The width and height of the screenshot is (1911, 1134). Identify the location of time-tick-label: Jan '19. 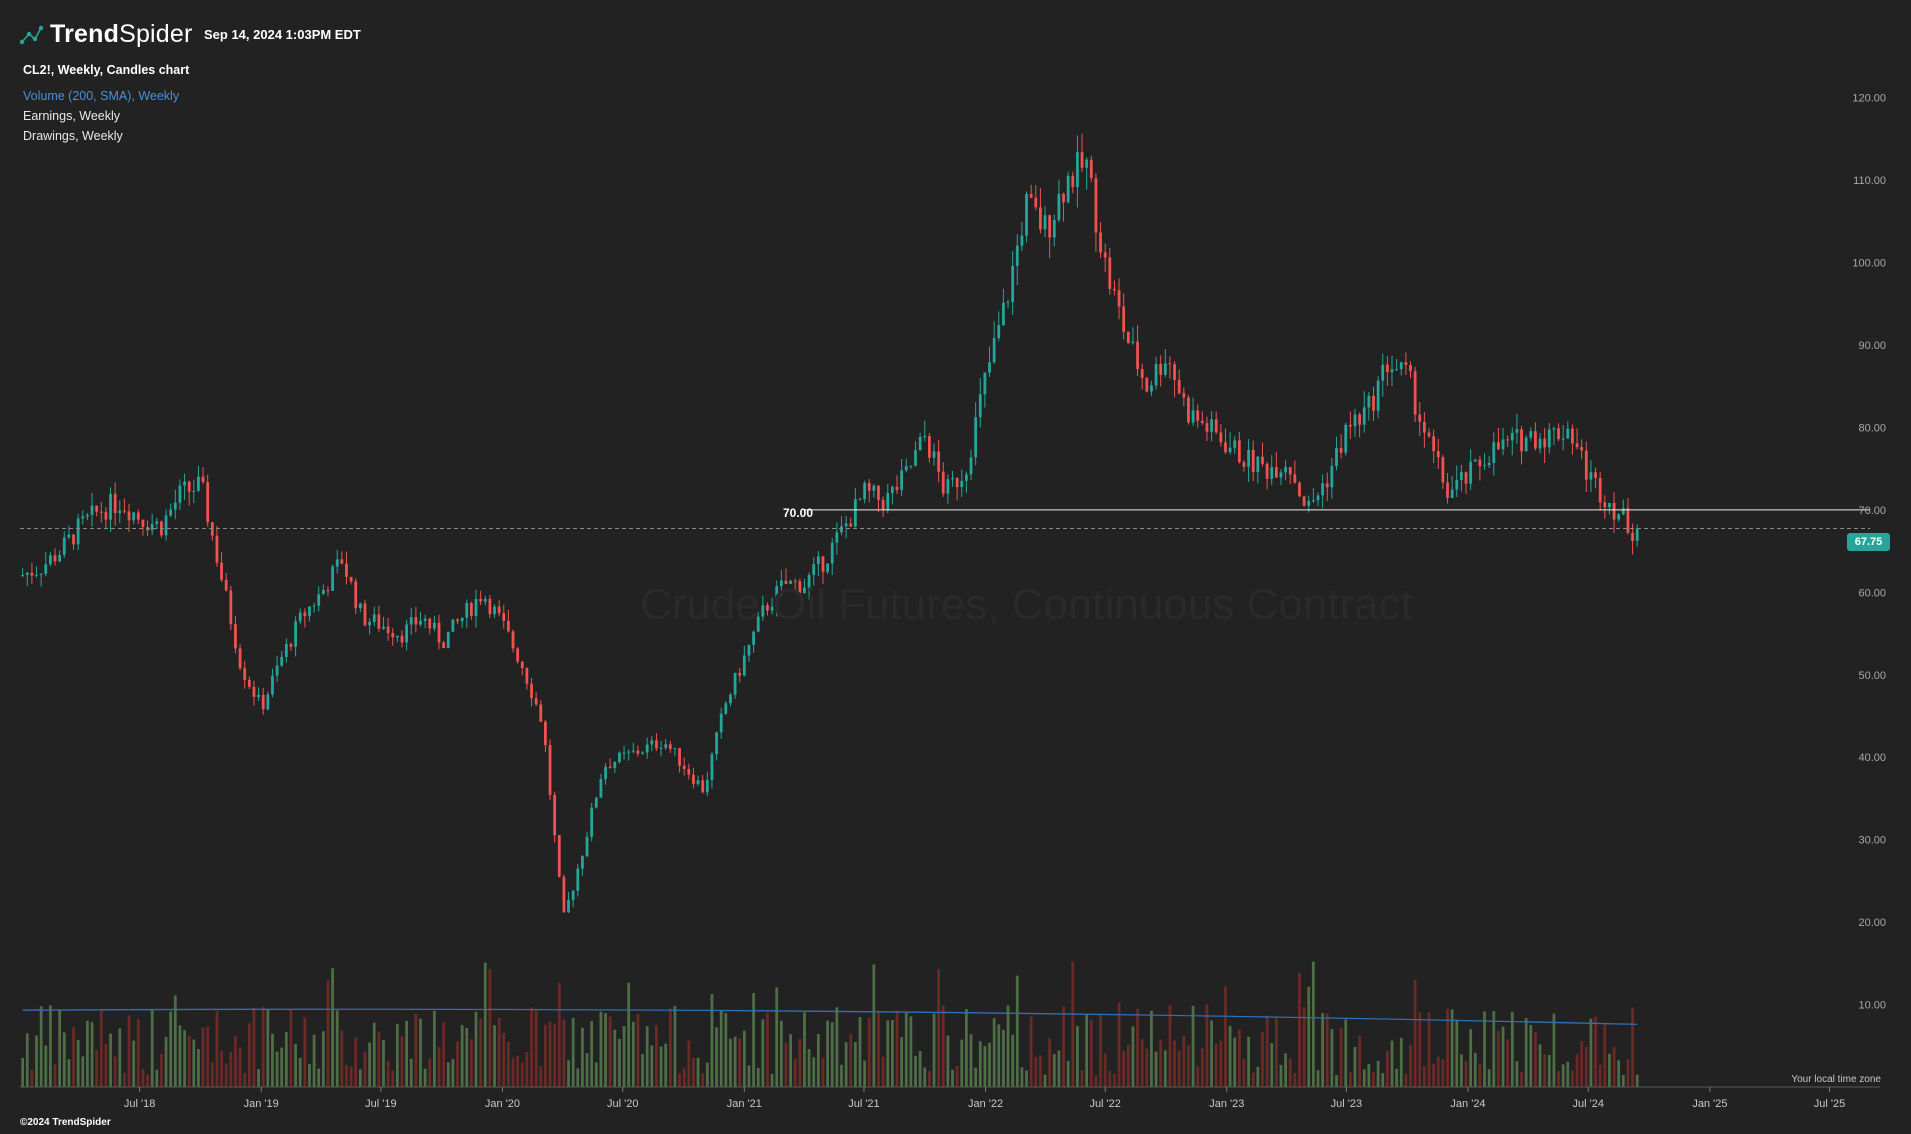
(261, 1104).